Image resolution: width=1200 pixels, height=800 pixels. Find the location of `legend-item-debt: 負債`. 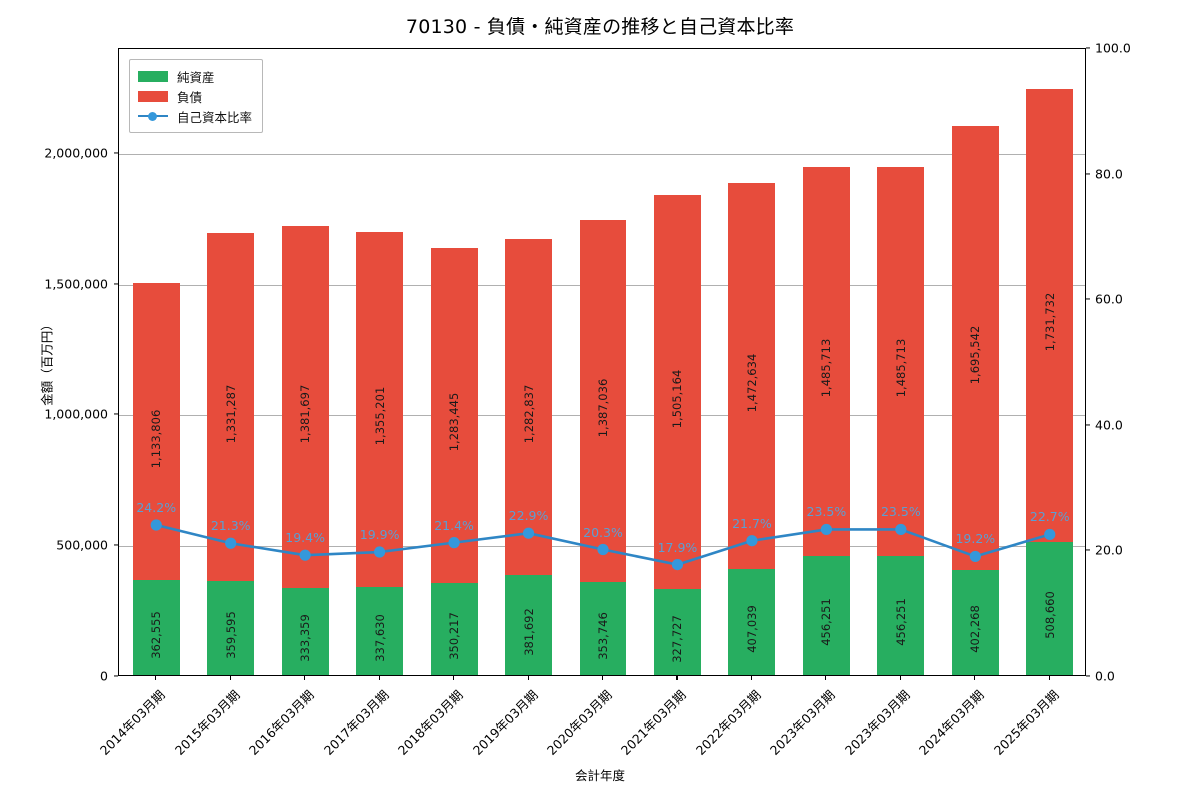

legend-item-debt: 負債 is located at coordinates (195, 96).